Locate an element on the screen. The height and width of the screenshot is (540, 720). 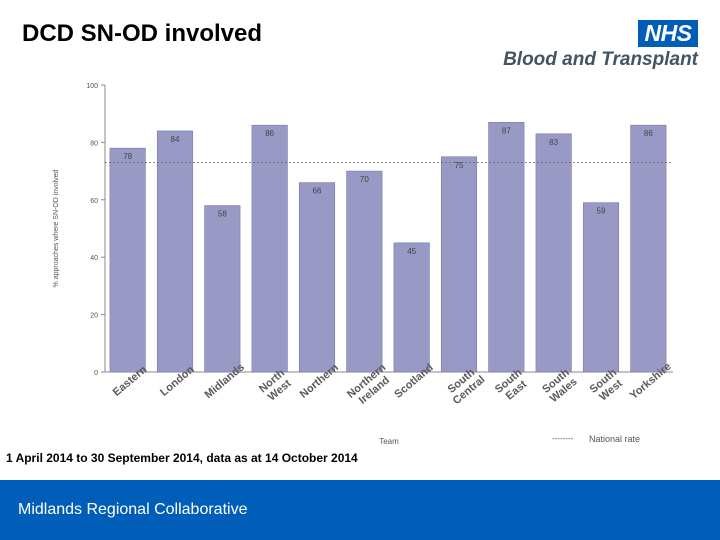
y-tick-label: 40 is located at coordinates (94, 258).